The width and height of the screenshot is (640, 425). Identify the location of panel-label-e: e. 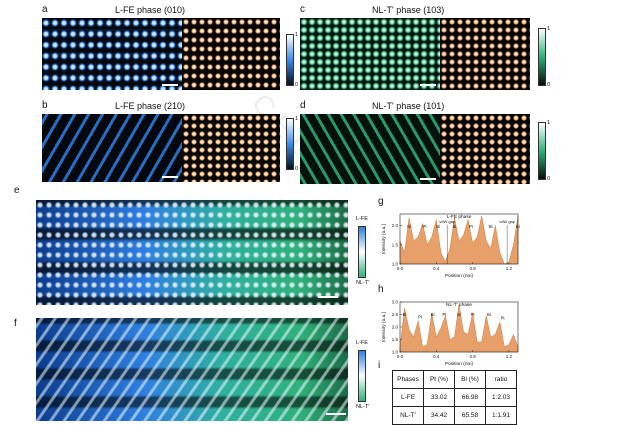
(17, 190).